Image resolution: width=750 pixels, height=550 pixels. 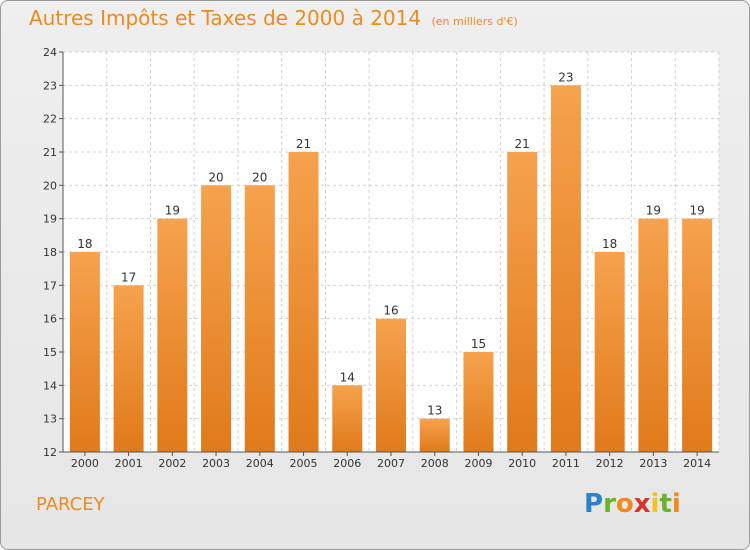 What do you see at coordinates (391, 463) in the screenshot?
I see `x-tick-label-2007: 2007` at bounding box center [391, 463].